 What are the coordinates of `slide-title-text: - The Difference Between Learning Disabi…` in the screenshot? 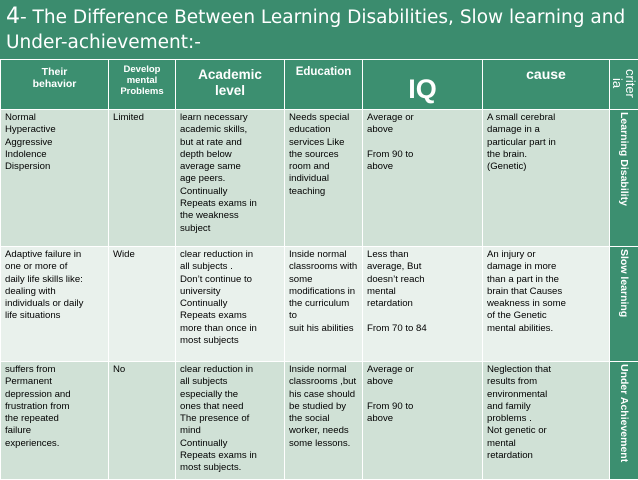 It's located at (315, 30).